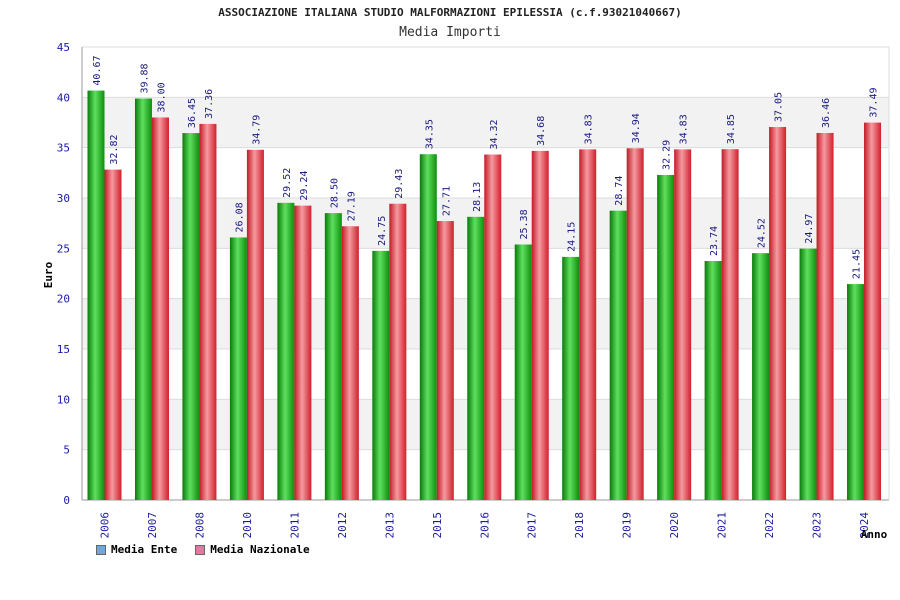 The width and height of the screenshot is (900, 600). What do you see at coordinates (762, 233) in the screenshot?
I see `bar-value-label: 24.52` at bounding box center [762, 233].